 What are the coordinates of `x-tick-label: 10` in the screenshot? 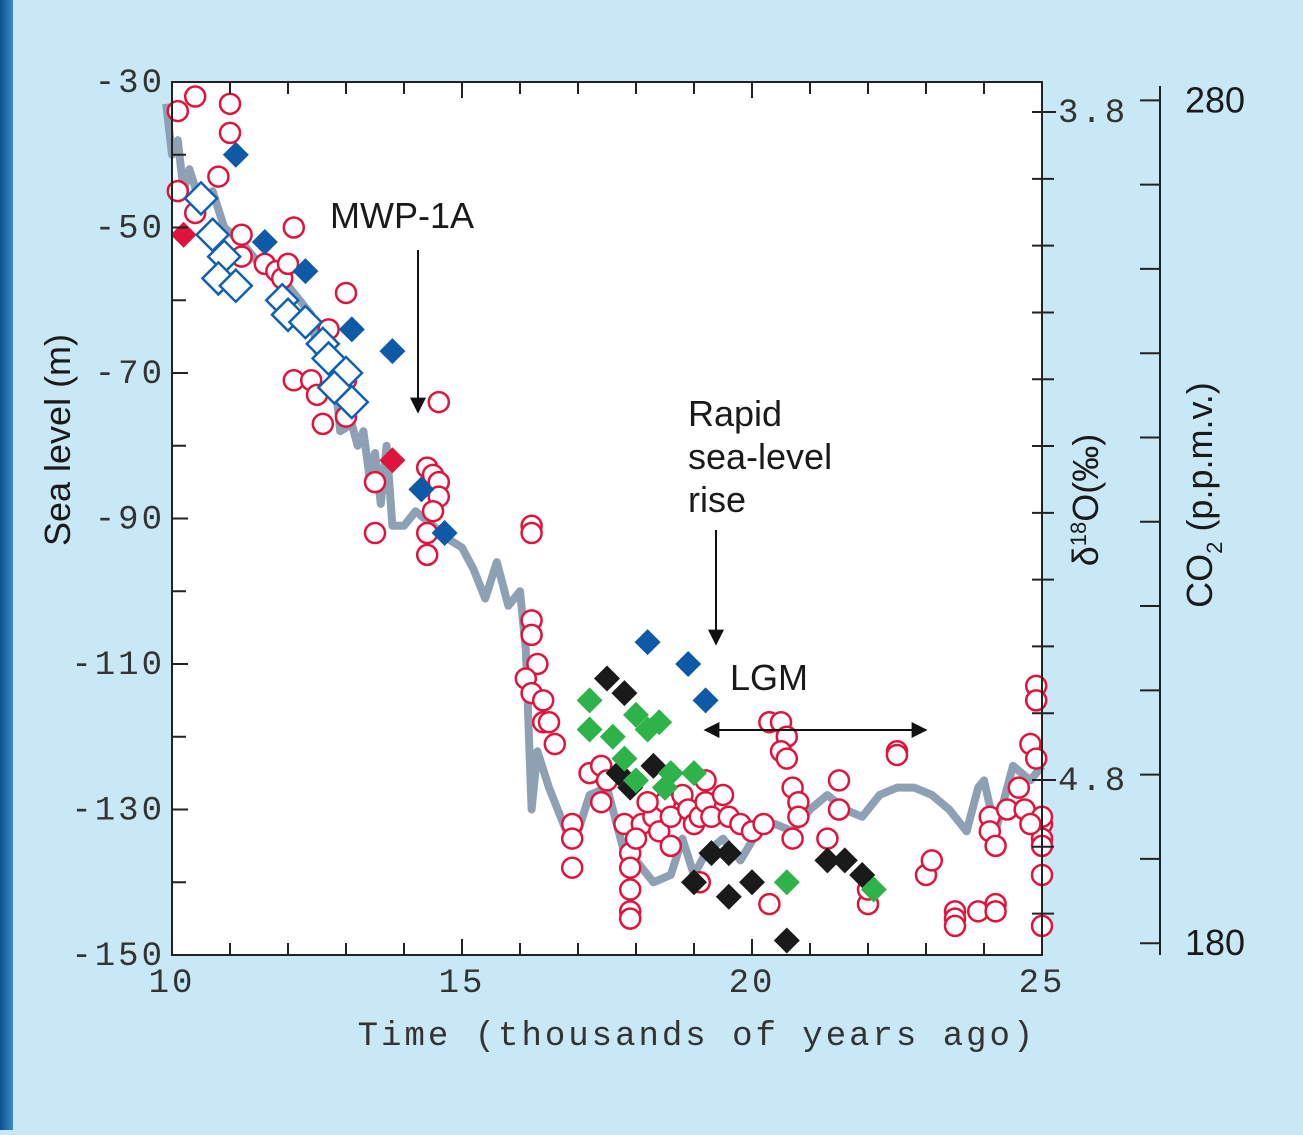 It's located at (172, 984).